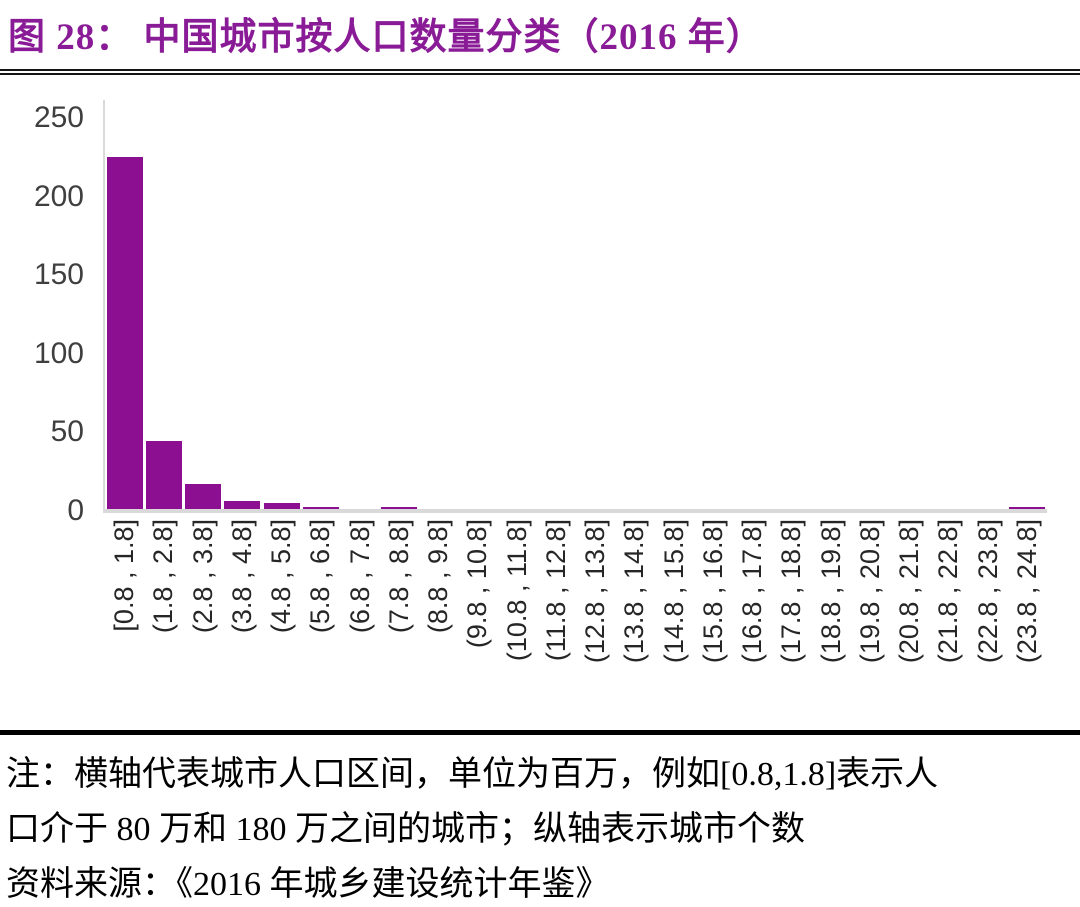 This screenshot has width=1080, height=907. I want to click on x-axis-tick-label: (12.8 , 13.8], so click(595, 591).